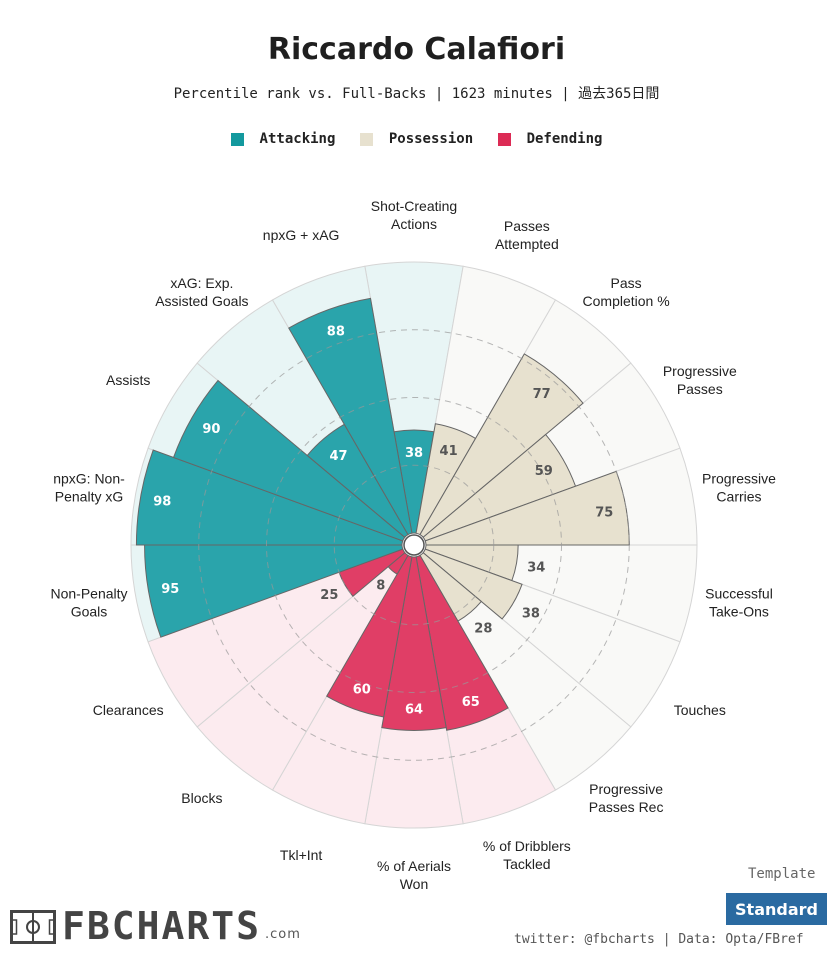  What do you see at coordinates (527, 235) in the screenshot?
I see `category-label: Passes Attempted` at bounding box center [527, 235].